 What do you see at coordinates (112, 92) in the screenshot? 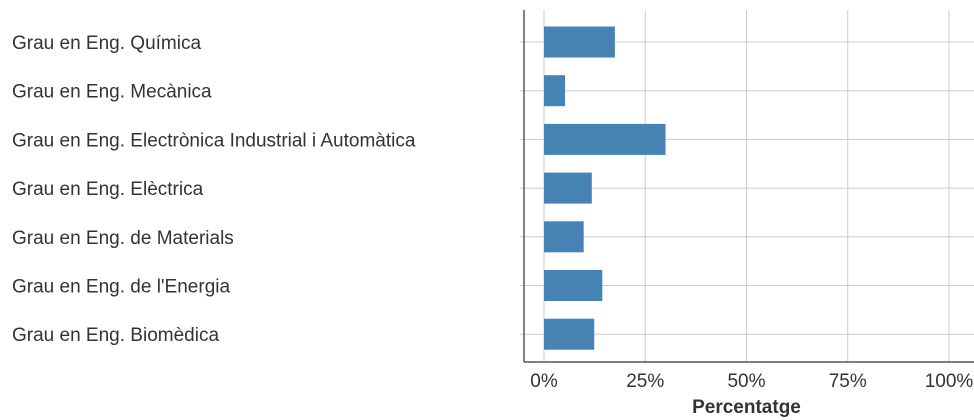
I see `category-label: Grau en Eng. Mecànica` at bounding box center [112, 92].